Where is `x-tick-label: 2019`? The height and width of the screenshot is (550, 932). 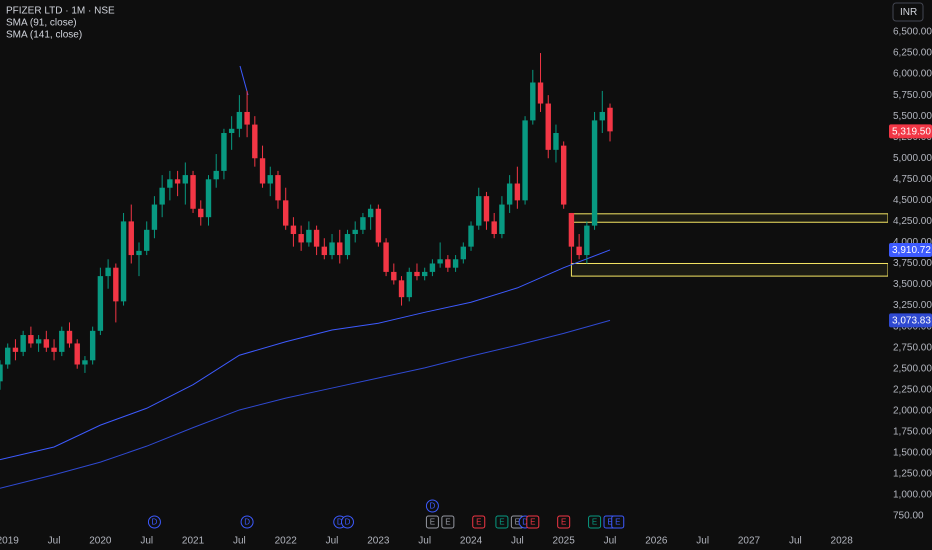 x-tick-label: 2019 is located at coordinates (9, 541).